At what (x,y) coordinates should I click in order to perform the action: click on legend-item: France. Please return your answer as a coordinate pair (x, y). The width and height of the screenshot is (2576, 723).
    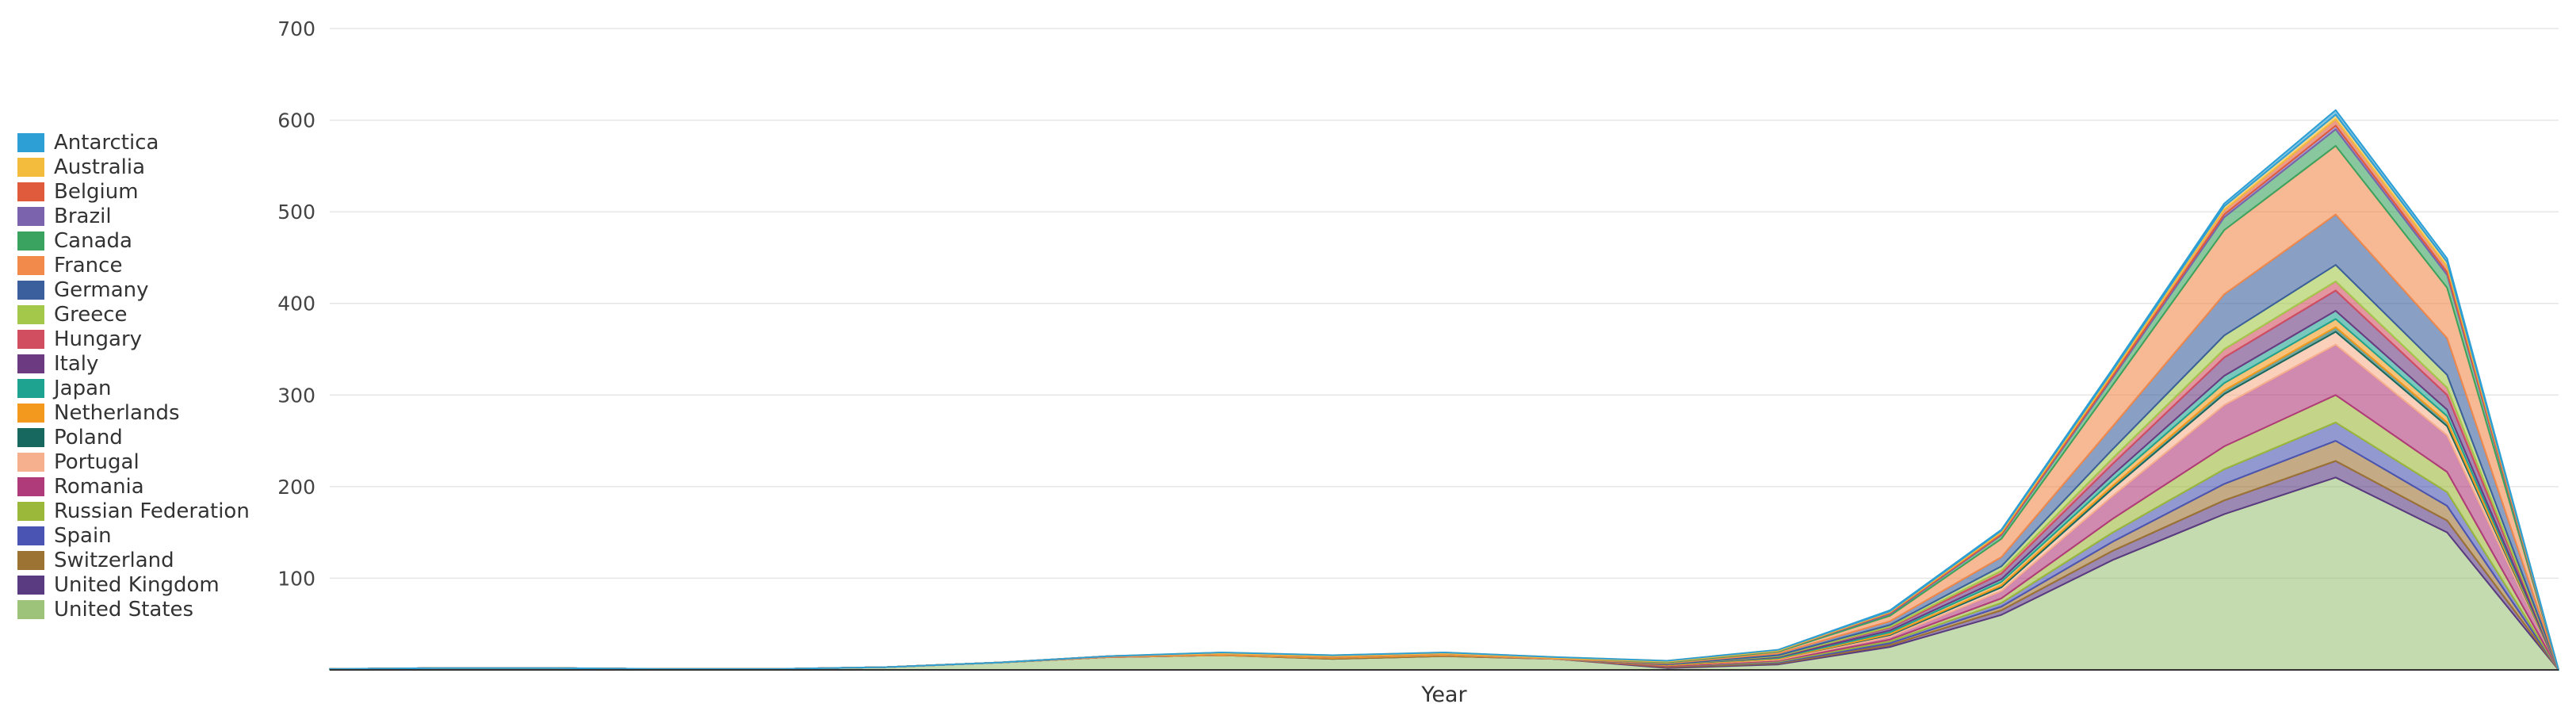
    Looking at the image, I should click on (133, 265).